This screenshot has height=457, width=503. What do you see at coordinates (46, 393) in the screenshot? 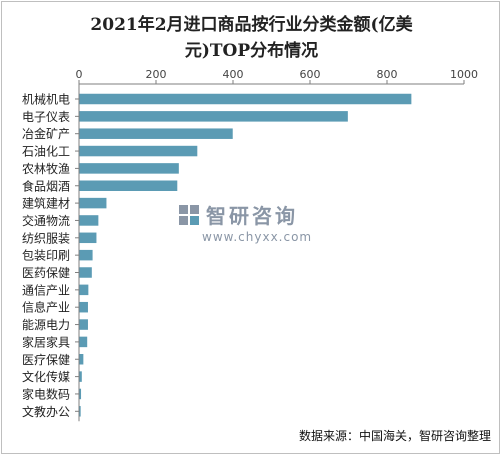
I see `category-label: 家电数码` at bounding box center [46, 393].